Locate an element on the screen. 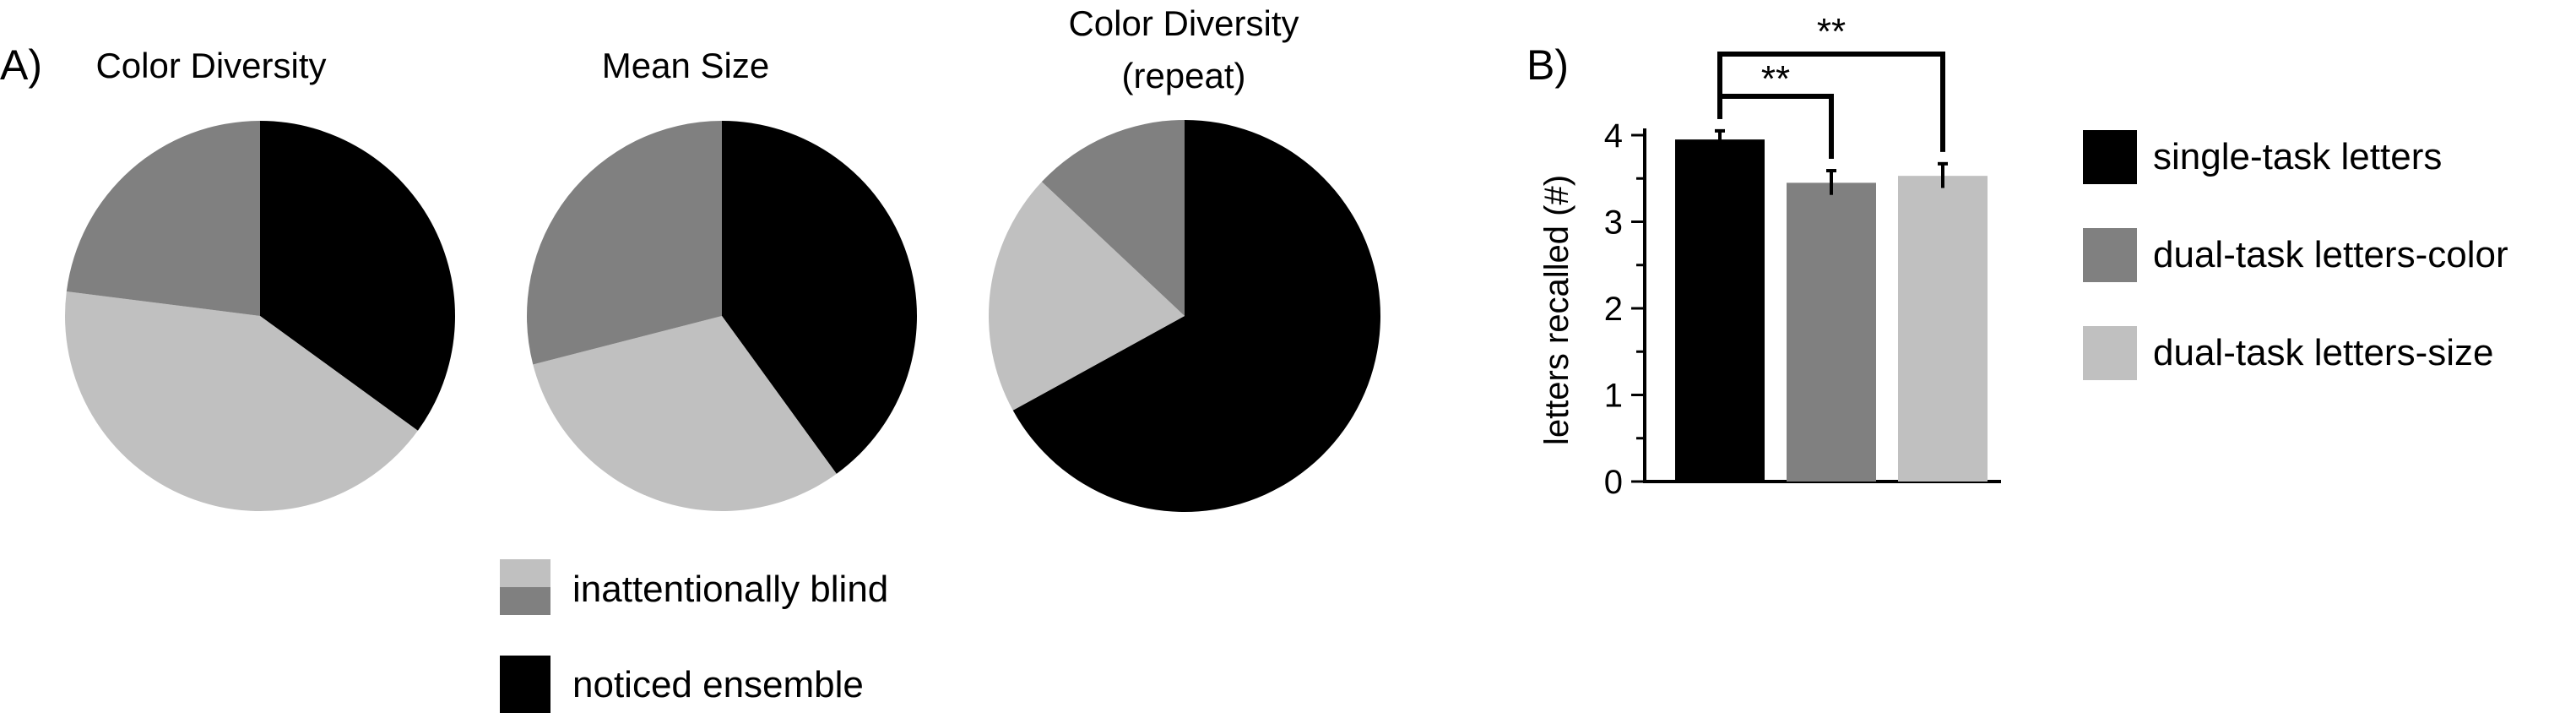  bar-significance: ** ** is located at coordinates (1831, 85).